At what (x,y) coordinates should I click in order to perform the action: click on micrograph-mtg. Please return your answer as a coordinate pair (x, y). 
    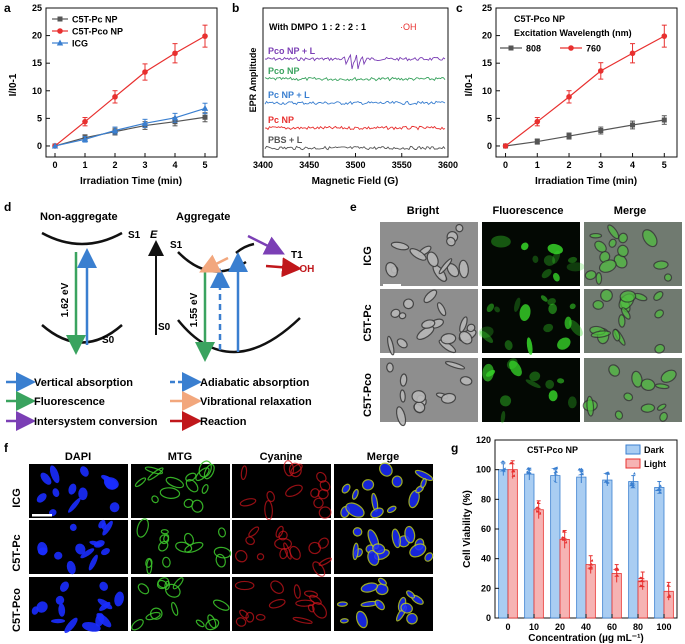
    Looking at the image, I should click on (180, 491).